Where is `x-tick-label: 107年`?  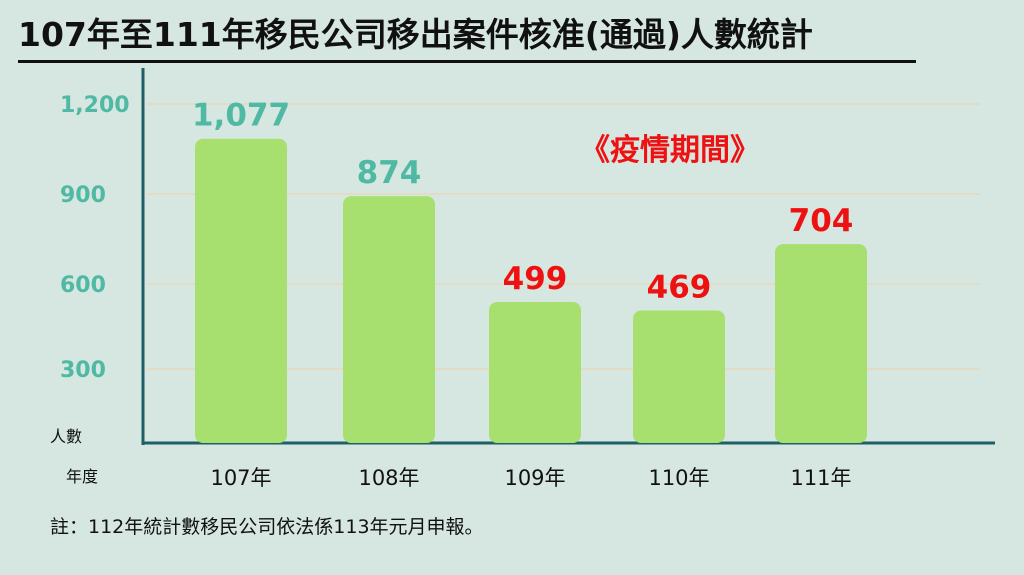 x-tick-label: 107年 is located at coordinates (240, 478).